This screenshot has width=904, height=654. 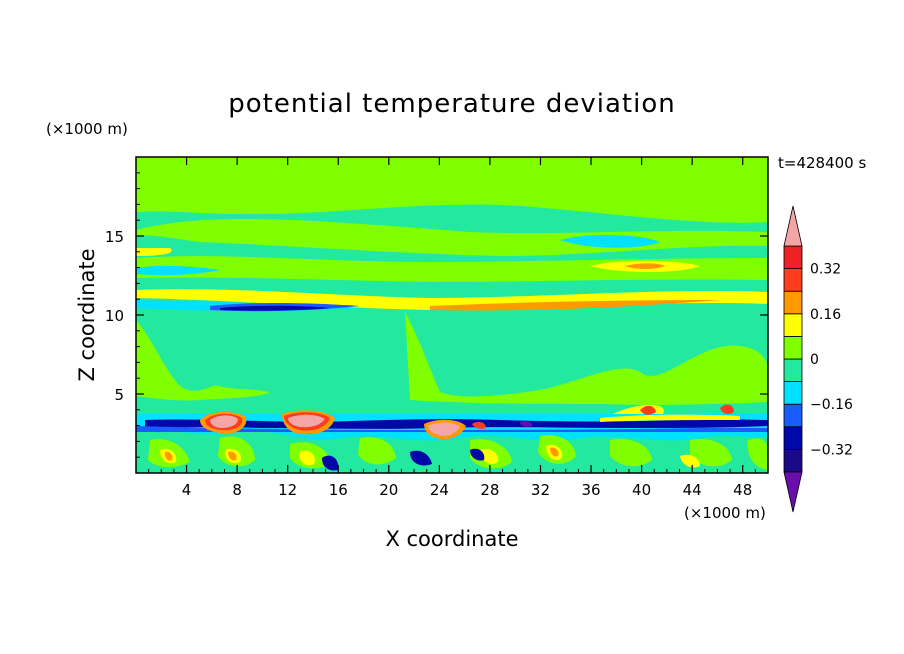 What do you see at coordinates (590, 490) in the screenshot?
I see `x-tick-label: 36` at bounding box center [590, 490].